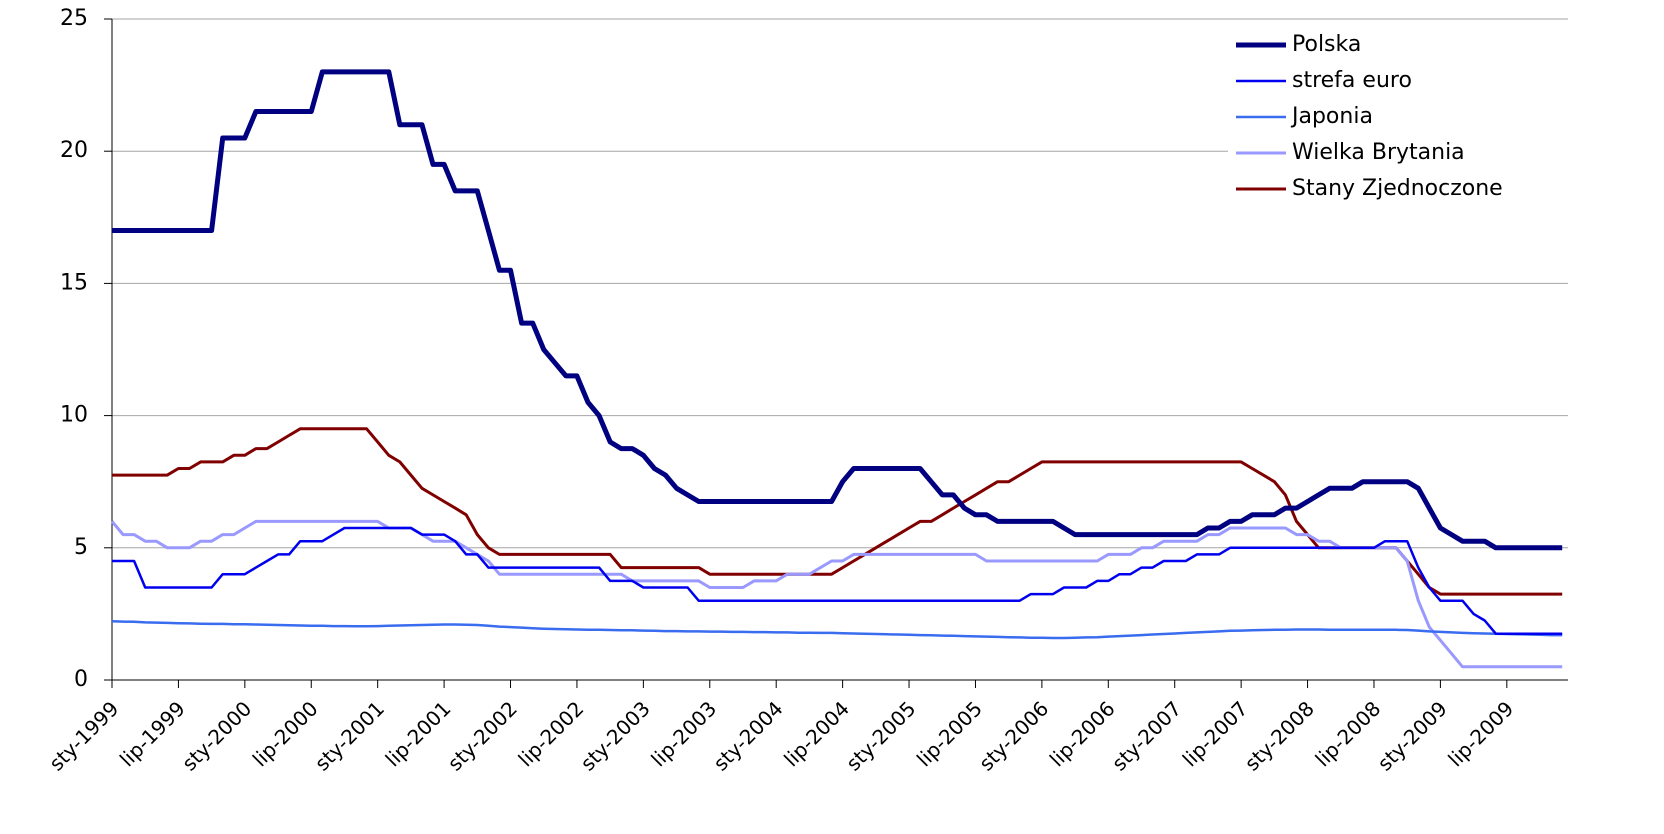 The image size is (1664, 834). Describe the element at coordinates (1326, 44) in the screenshot. I see `legend-label: Polska` at that location.